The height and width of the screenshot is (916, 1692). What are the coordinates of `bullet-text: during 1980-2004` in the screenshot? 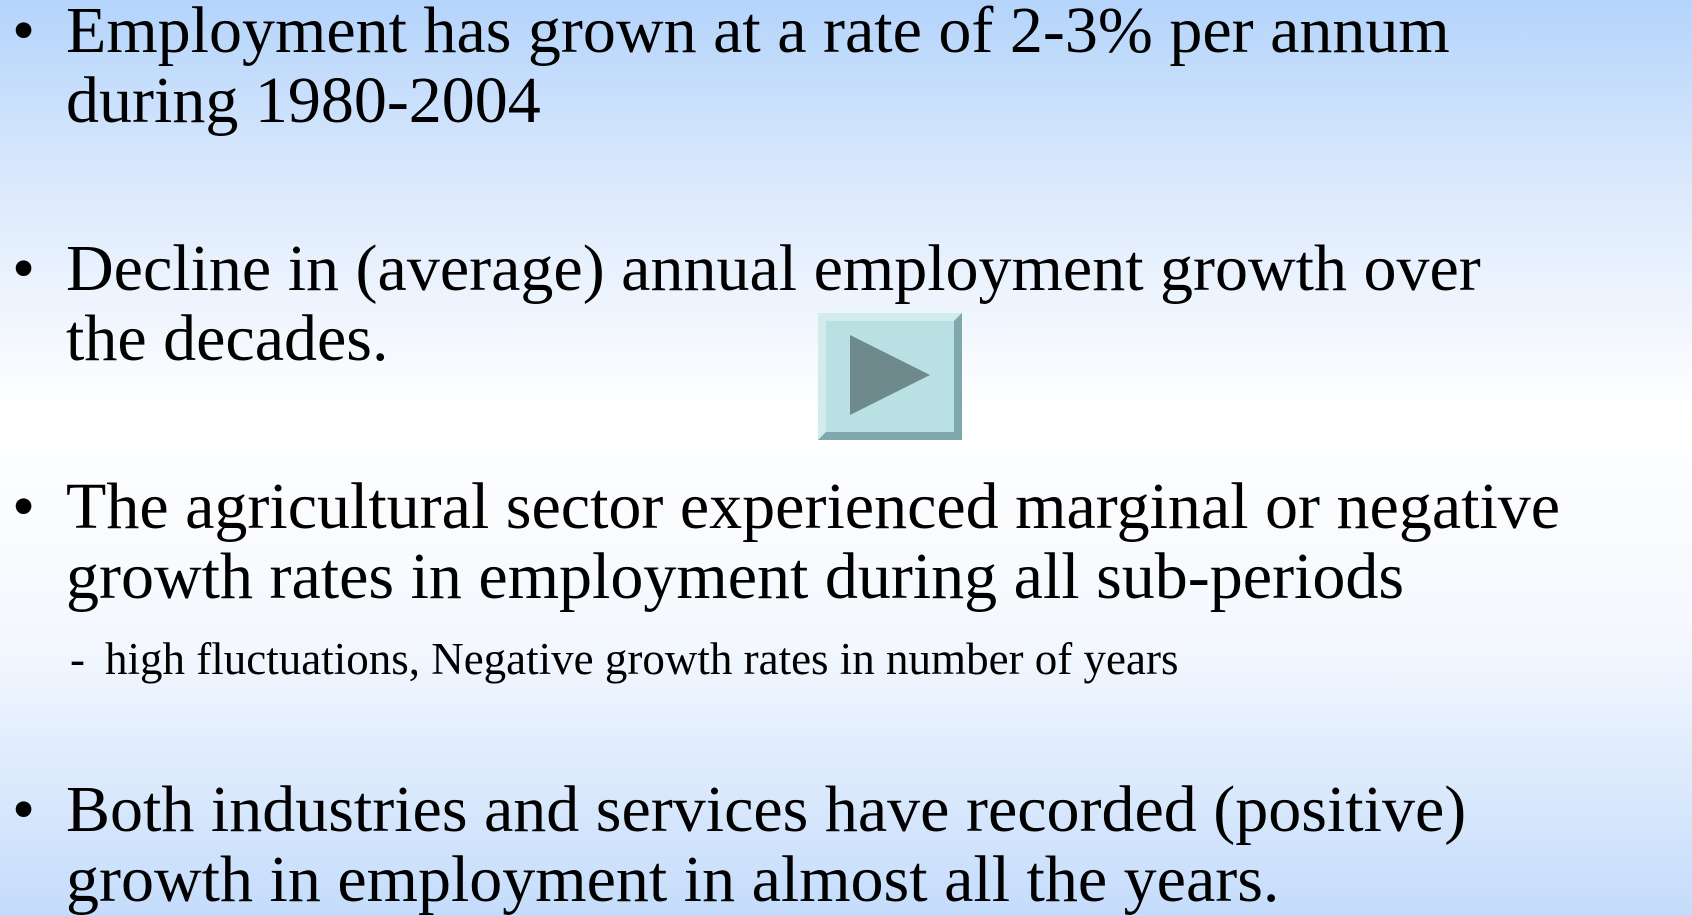 It's located at (303, 100).